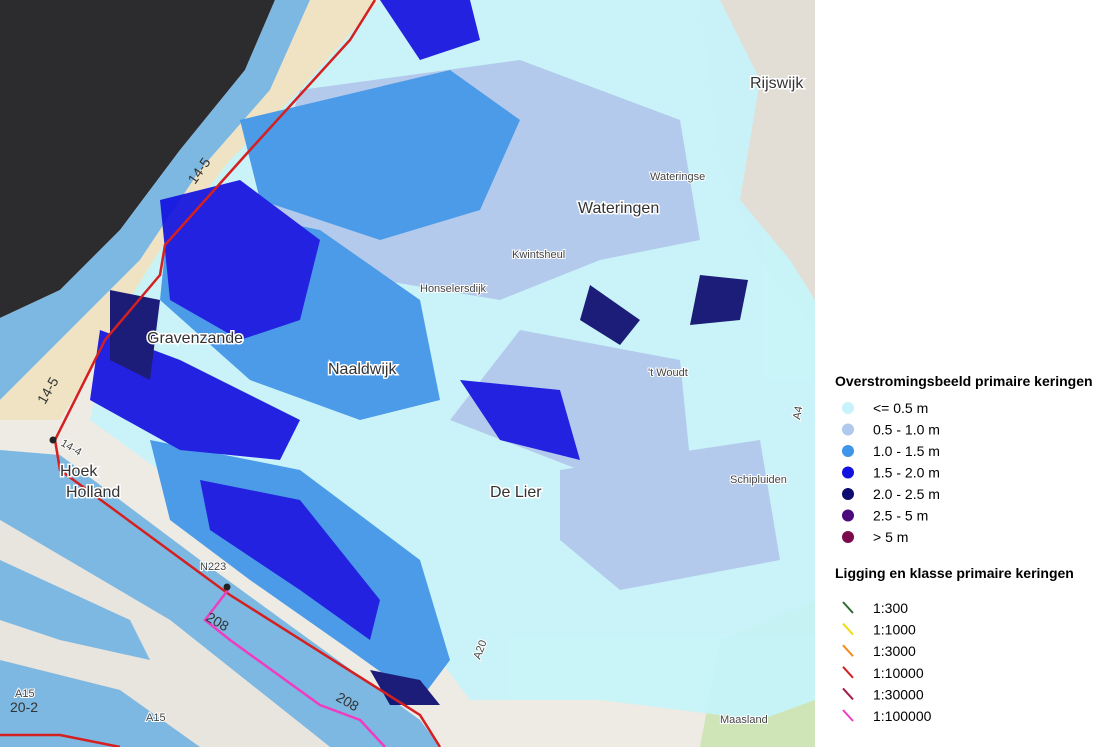  I want to click on road-label: 20-2, so click(24, 707).